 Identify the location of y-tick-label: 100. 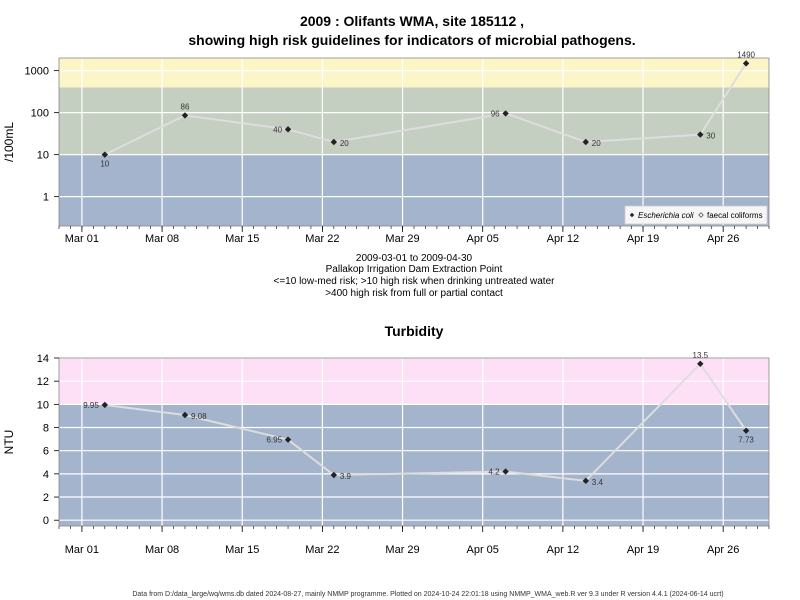
(40, 114).